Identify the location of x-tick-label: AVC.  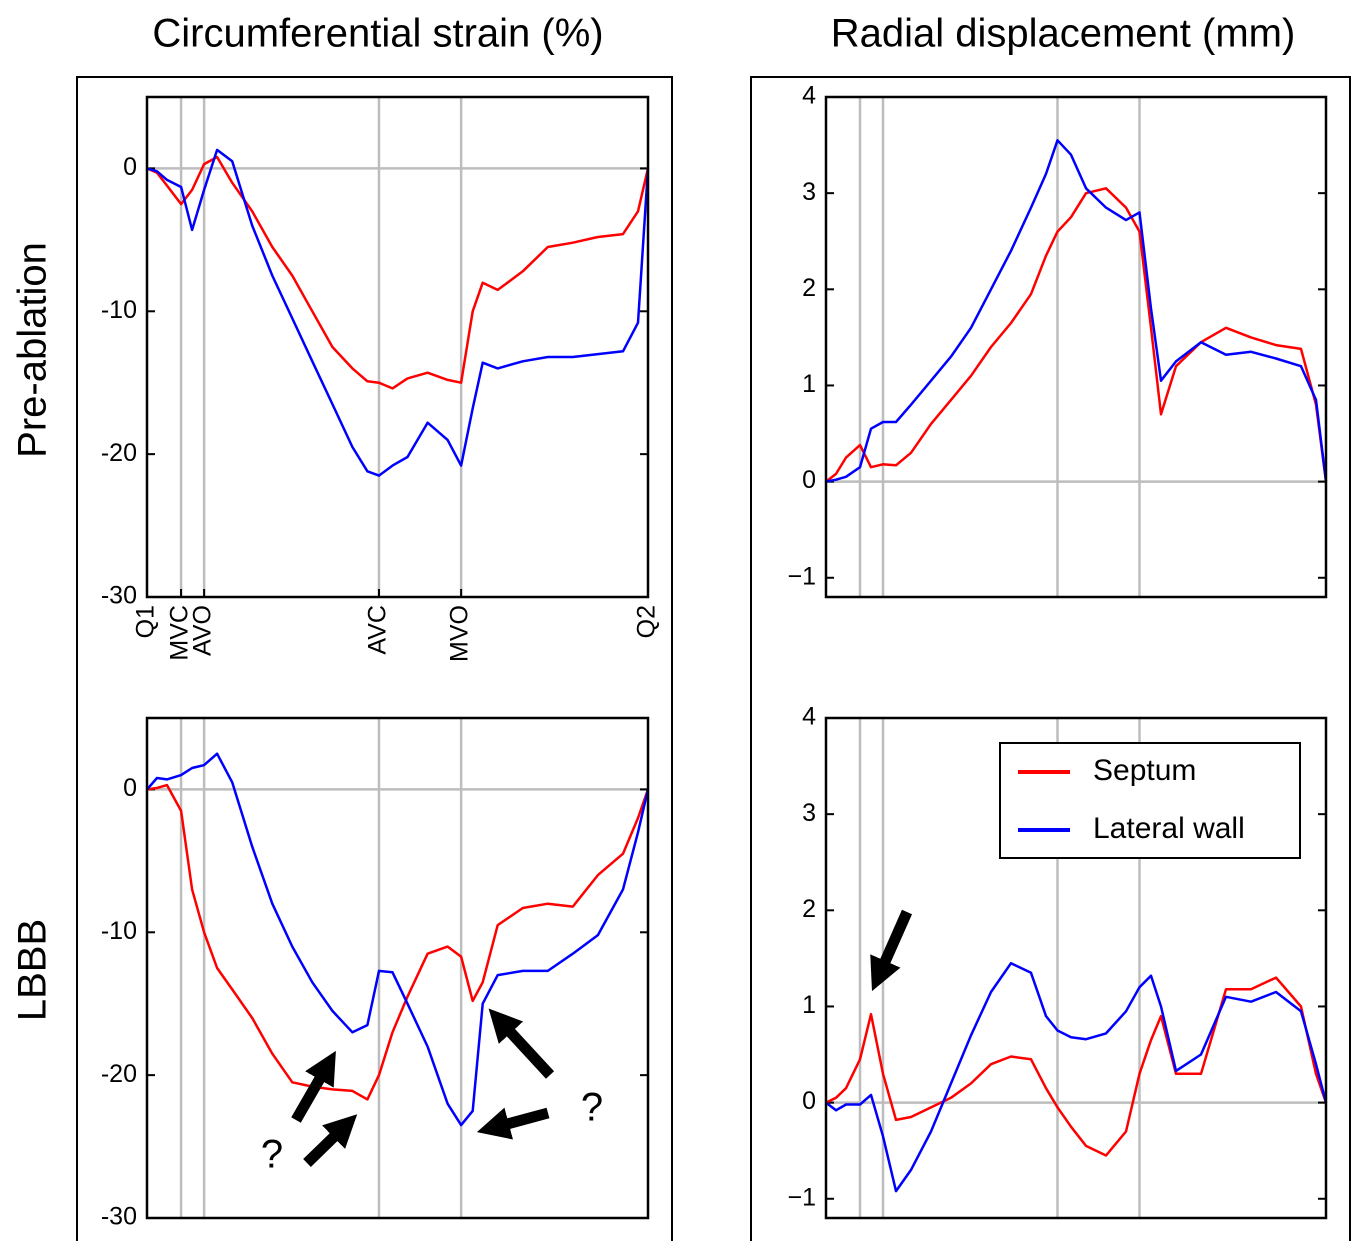
(378, 630).